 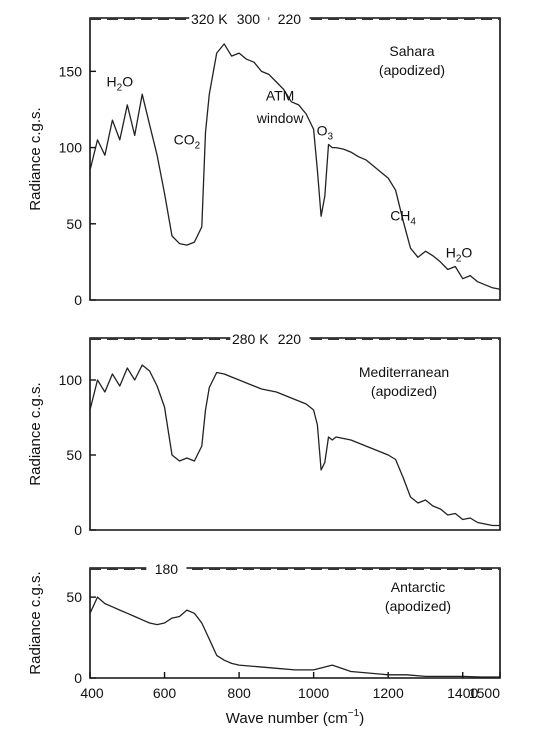 What do you see at coordinates (280, 95) in the screenshot?
I see `molecule-label: ATM` at bounding box center [280, 95].